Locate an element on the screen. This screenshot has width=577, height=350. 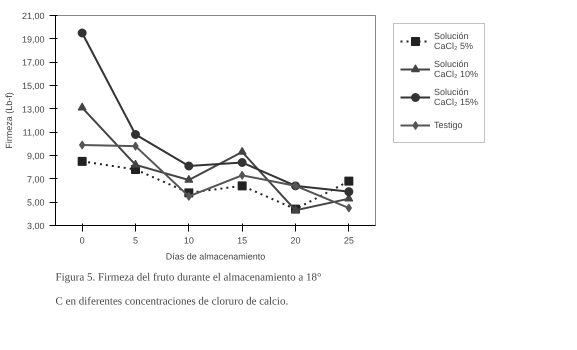
y-tick-label: 11,00 is located at coordinates (33, 133).